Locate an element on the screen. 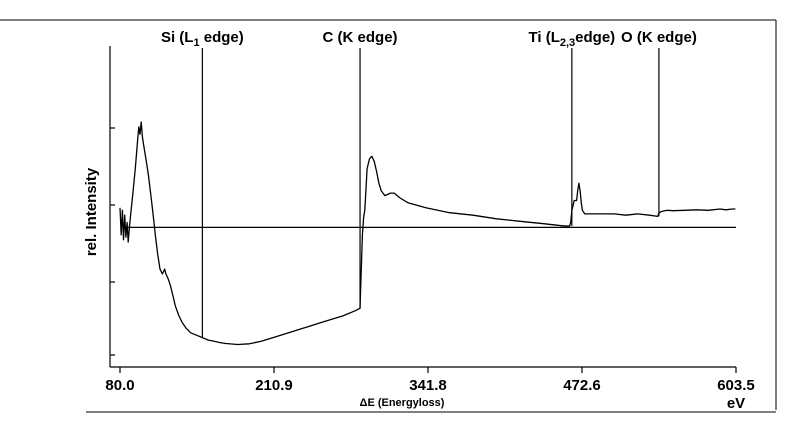  edge-label: Si (L1 edge) is located at coordinates (202, 39).